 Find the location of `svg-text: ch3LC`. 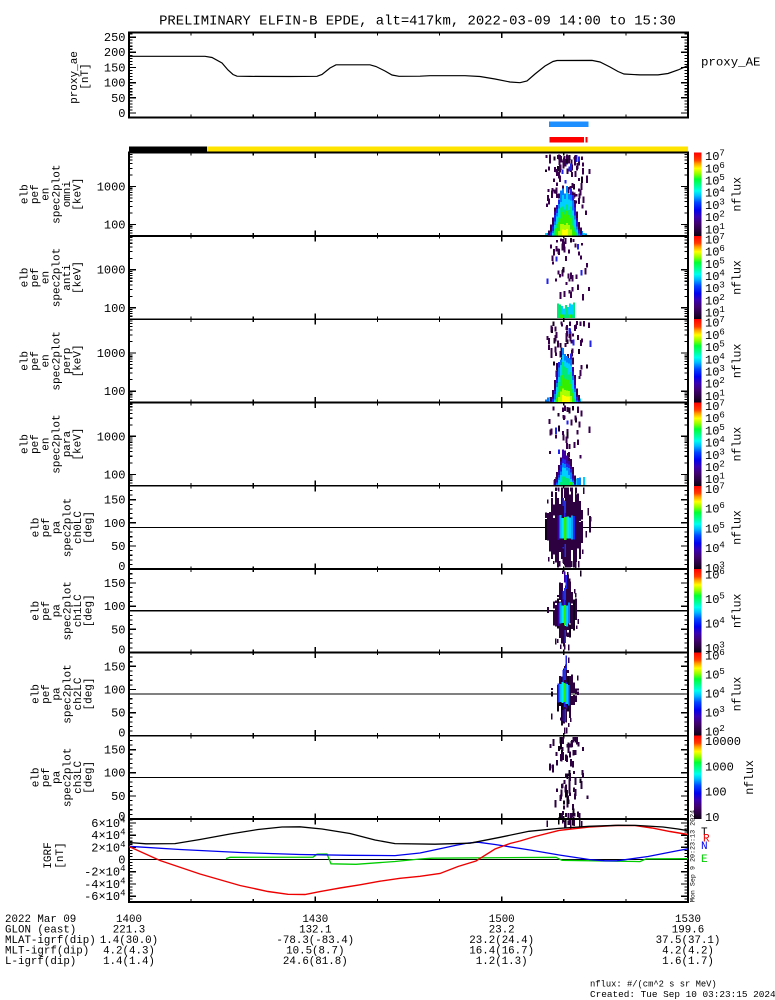

svg-text: ch3LC is located at coordinates (79, 777).